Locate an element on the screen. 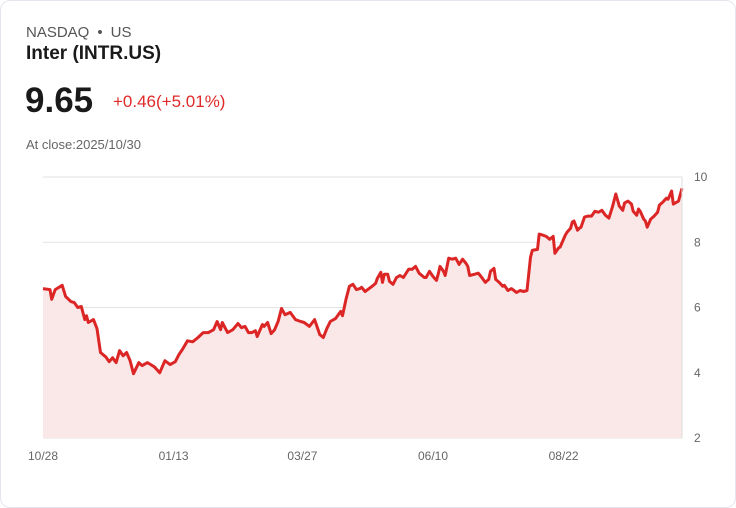 Image resolution: width=736 pixels, height=508 pixels. x-tick-label: 01/13 is located at coordinates (174, 456).